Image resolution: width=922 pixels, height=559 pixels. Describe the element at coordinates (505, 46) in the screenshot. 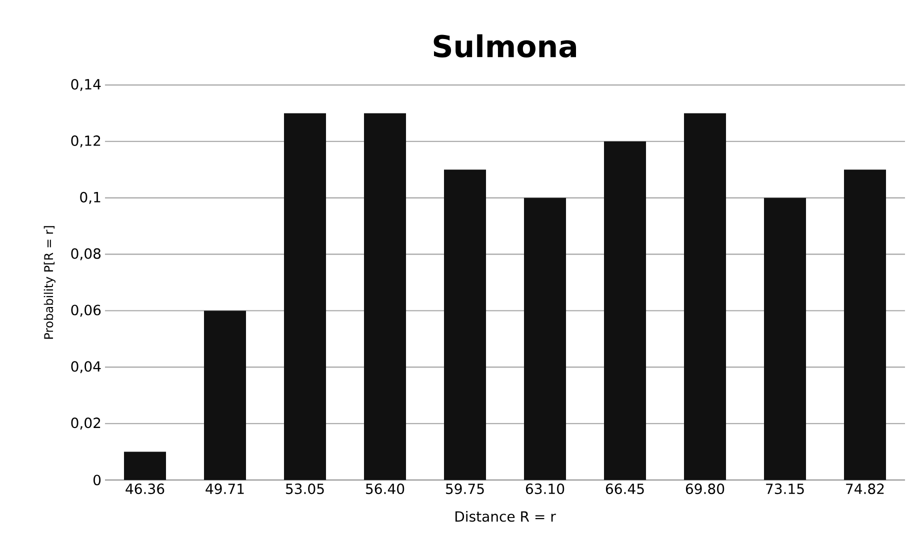

I see `chart-title: Sulmona` at that location.